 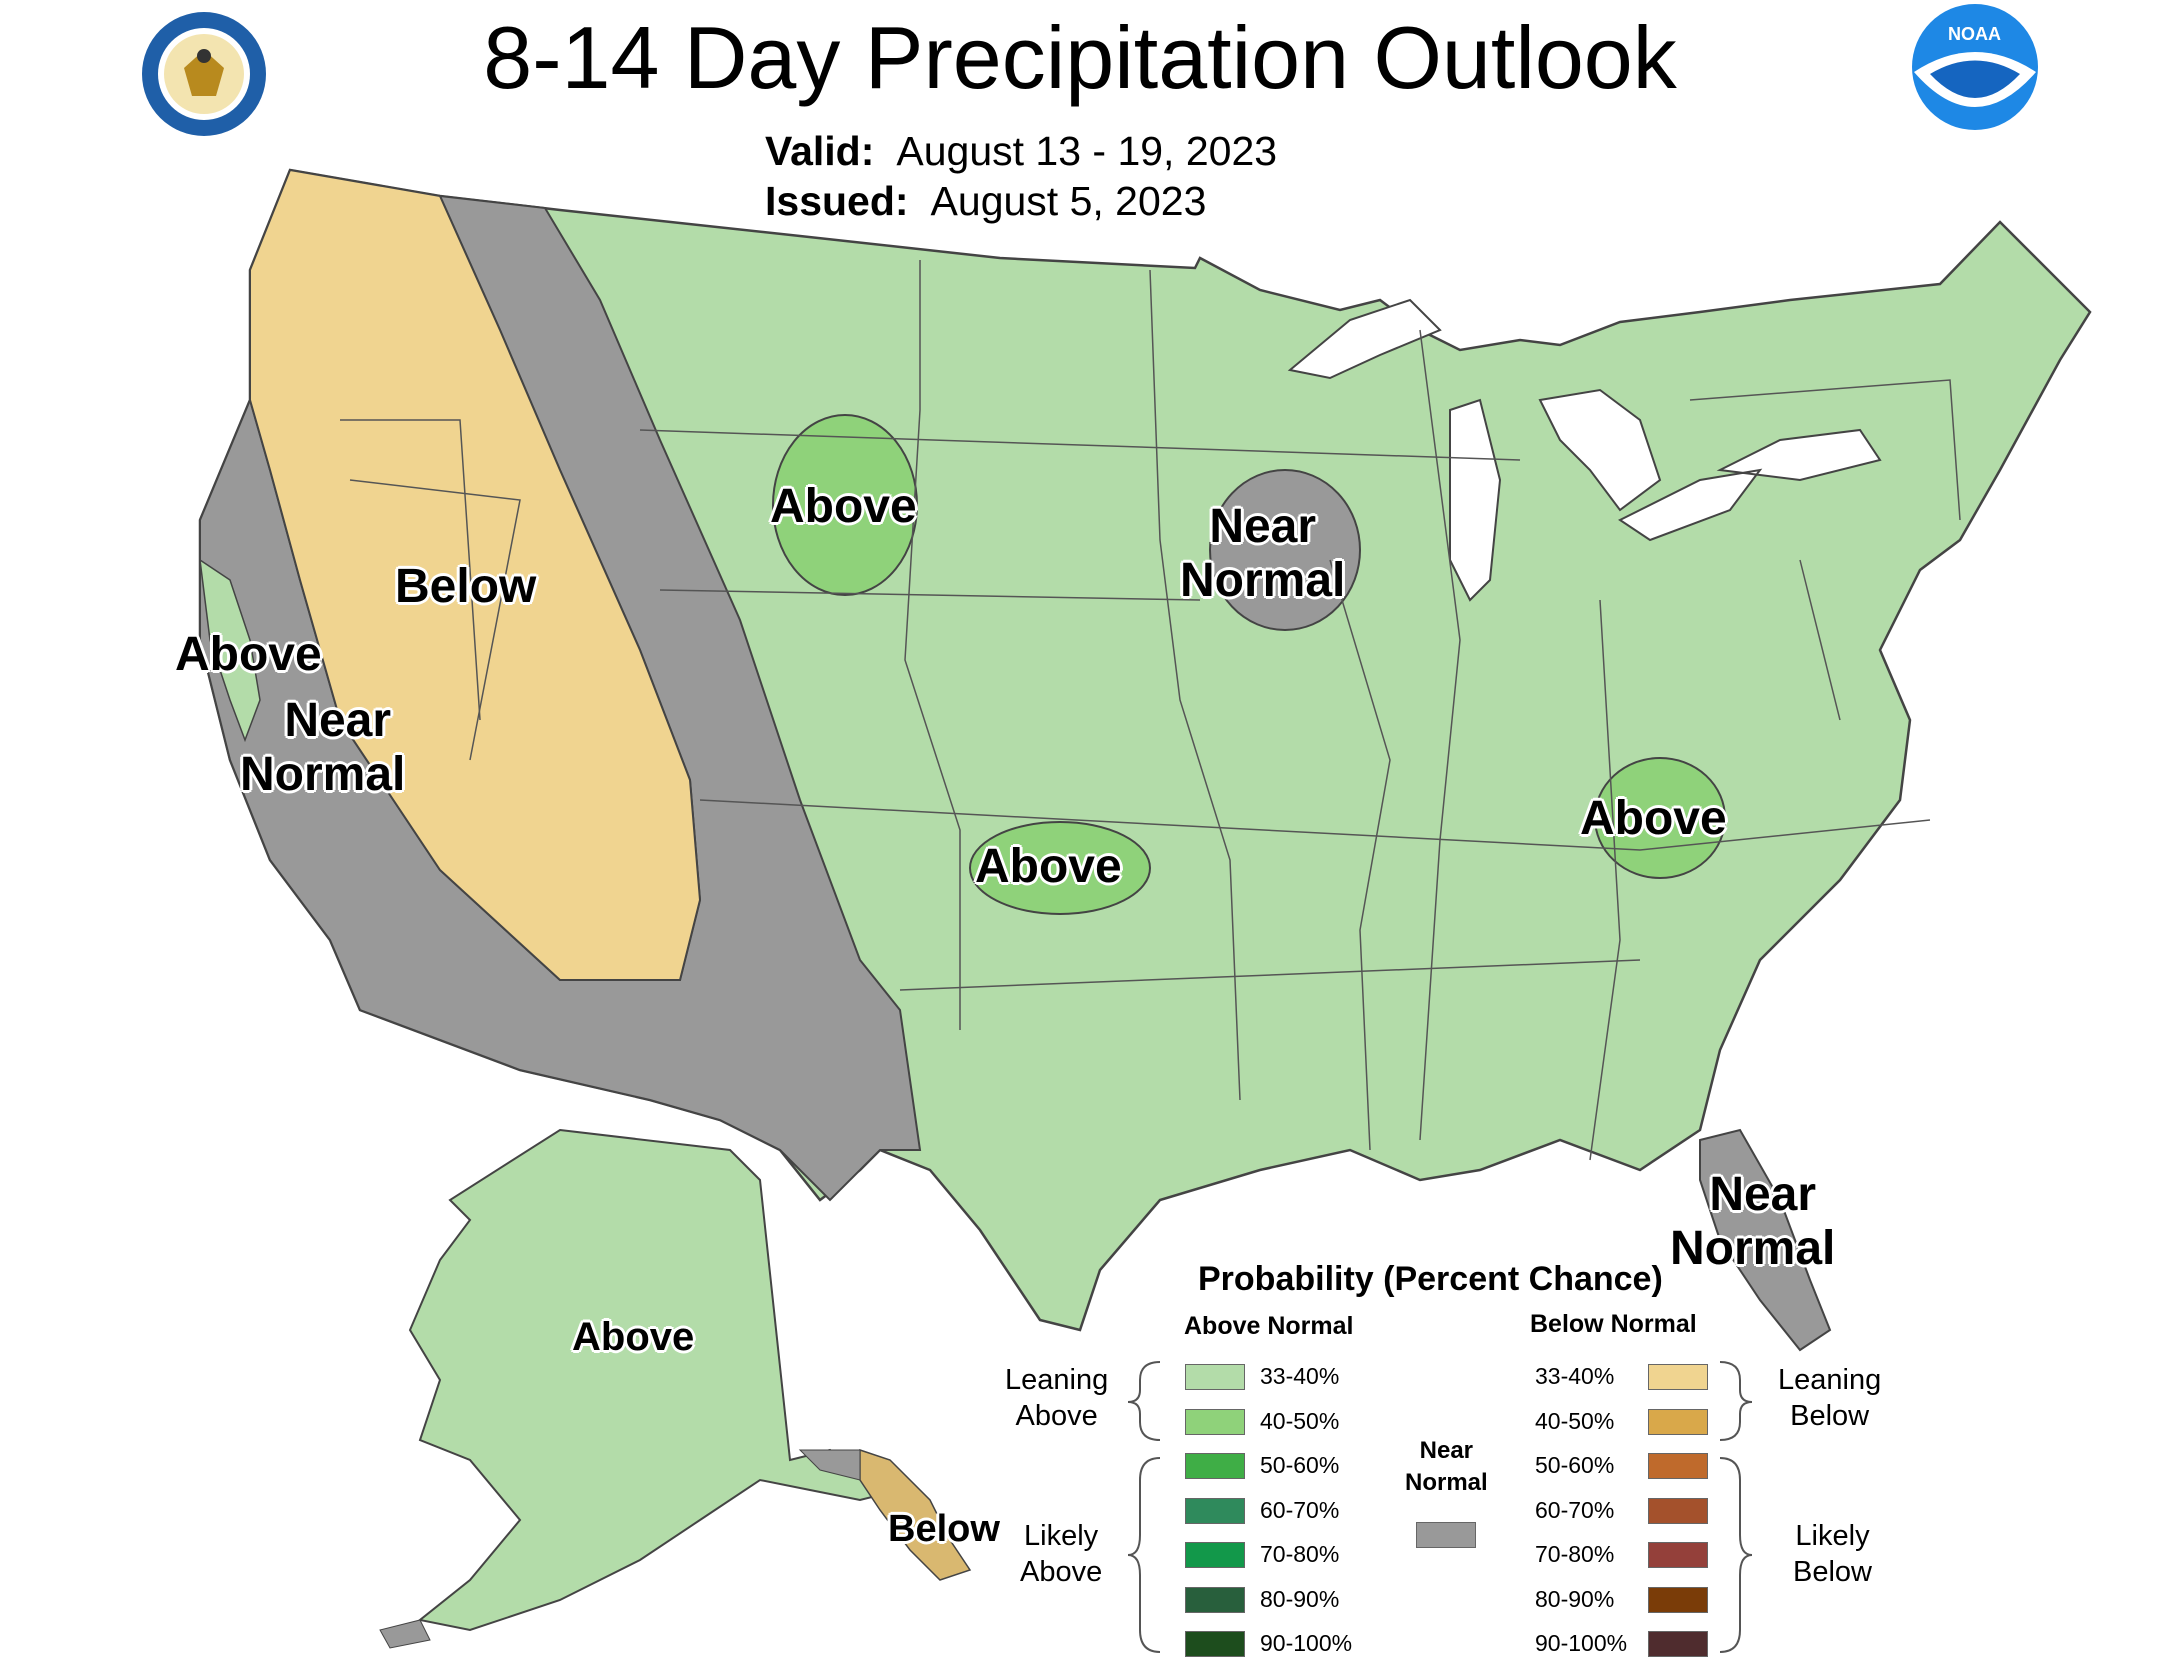 I want to click on issued-value: August 5, 2023, so click(x=1068, y=201).